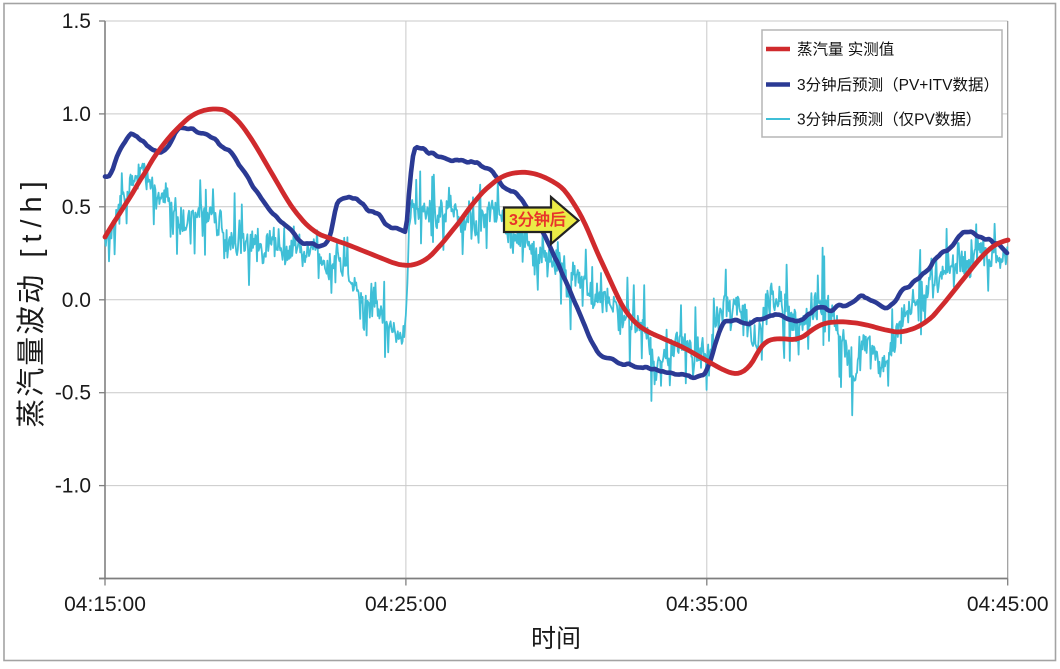 The image size is (1060, 669). Describe the element at coordinates (537, 219) in the screenshot. I see `svg-text: 3分钟后` at that location.